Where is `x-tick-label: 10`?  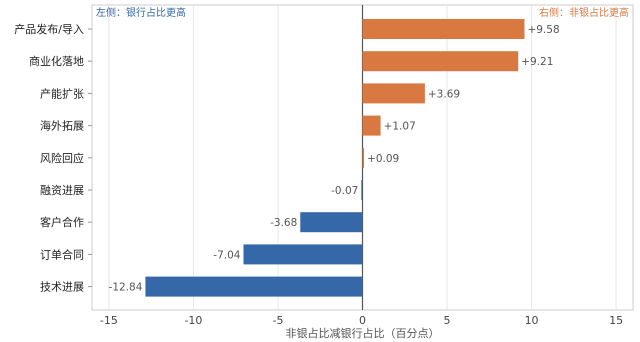 x-tick-label: 10 is located at coordinates (532, 320).